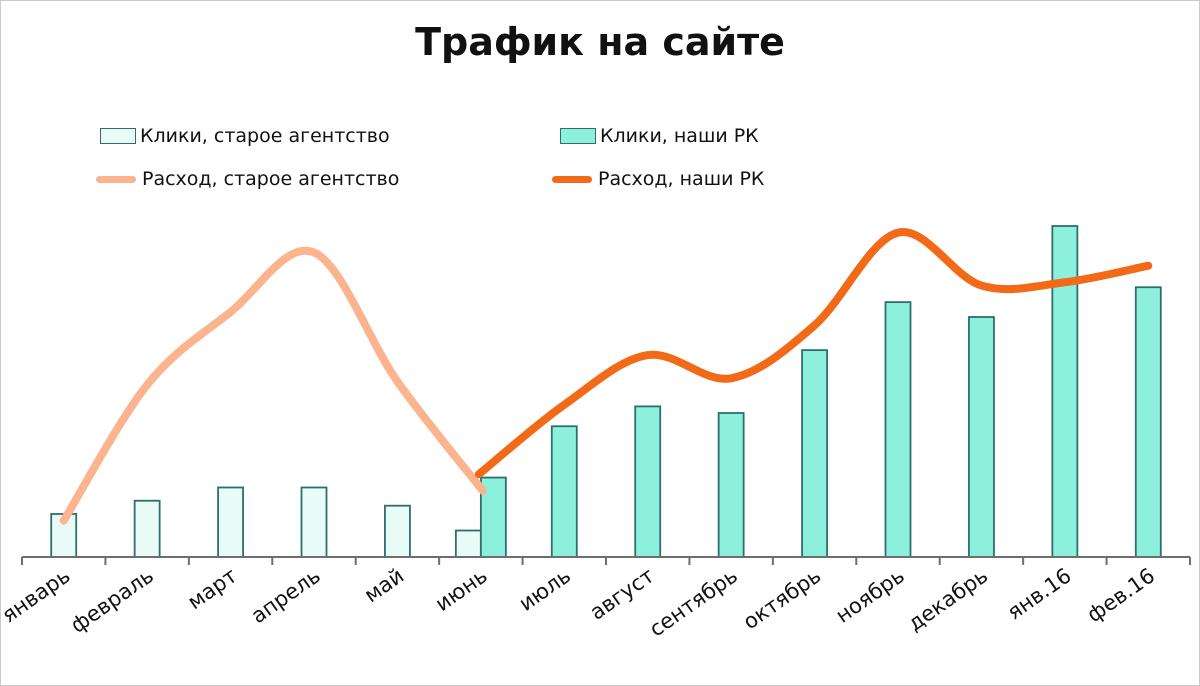  Describe the element at coordinates (271, 179) in the screenshot. I see `legend-label-spend-old: Расход, старое агентство` at that location.